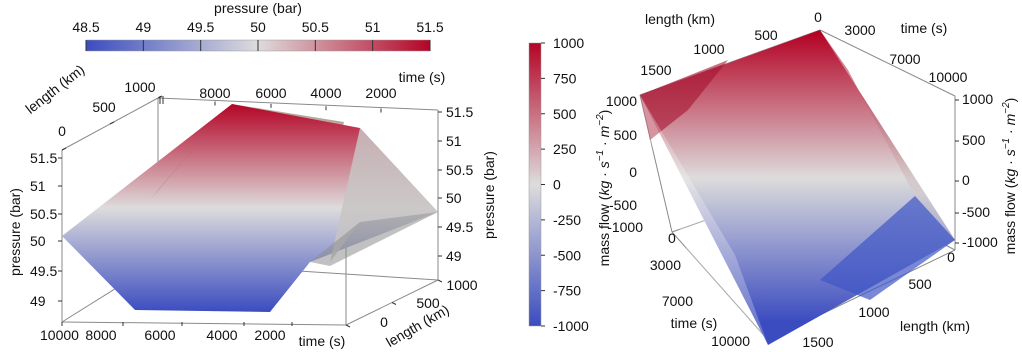  Describe the element at coordinates (139, 87) in the screenshot. I see `length-tick-label: 1000` at that location.